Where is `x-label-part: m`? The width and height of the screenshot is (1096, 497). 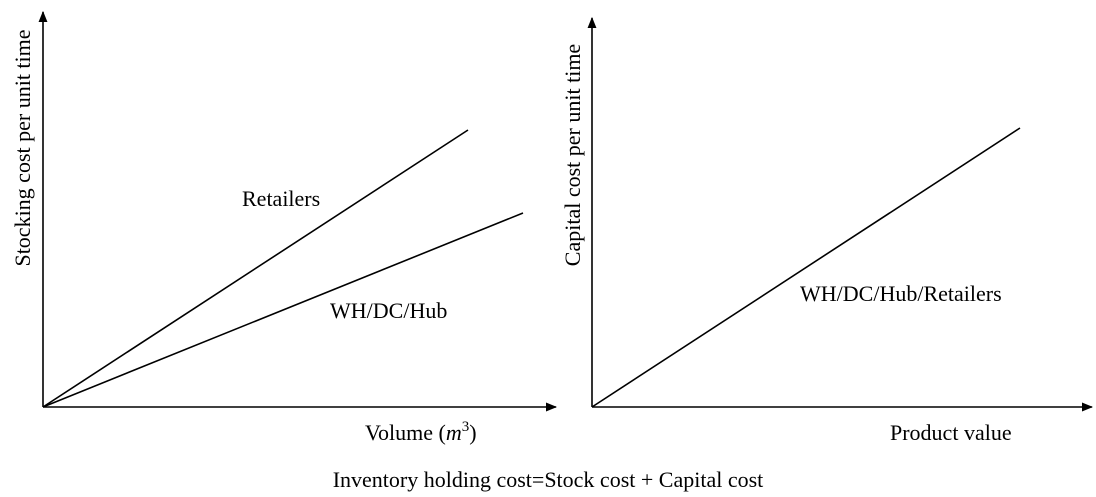
x-label-part: m is located at coordinates (454, 432).